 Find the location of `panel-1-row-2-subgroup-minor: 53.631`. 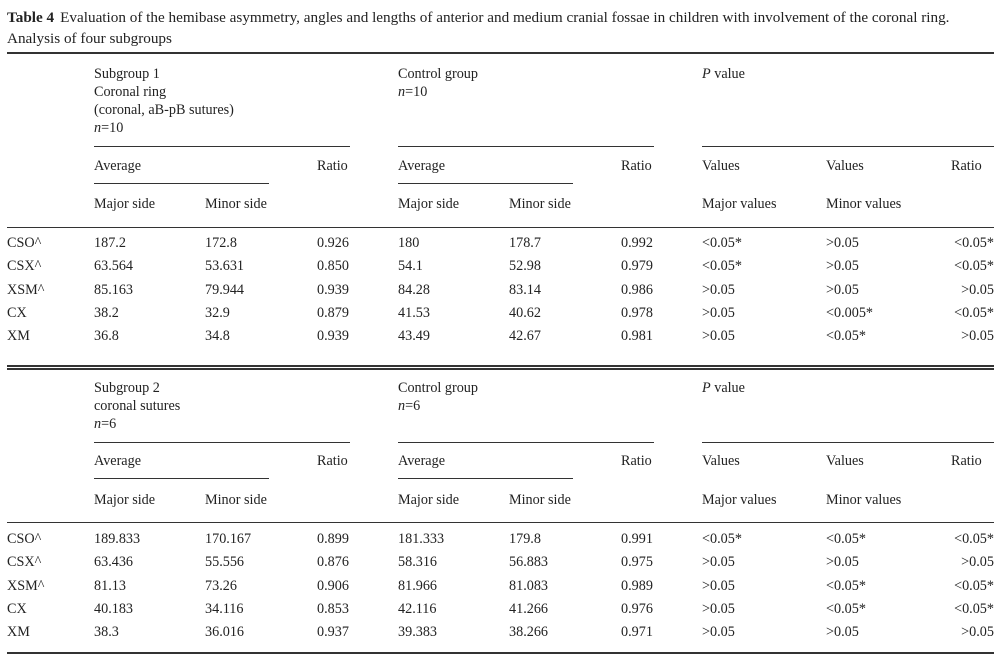

panel-1-row-2-subgroup-minor: 53.631 is located at coordinates (225, 266).